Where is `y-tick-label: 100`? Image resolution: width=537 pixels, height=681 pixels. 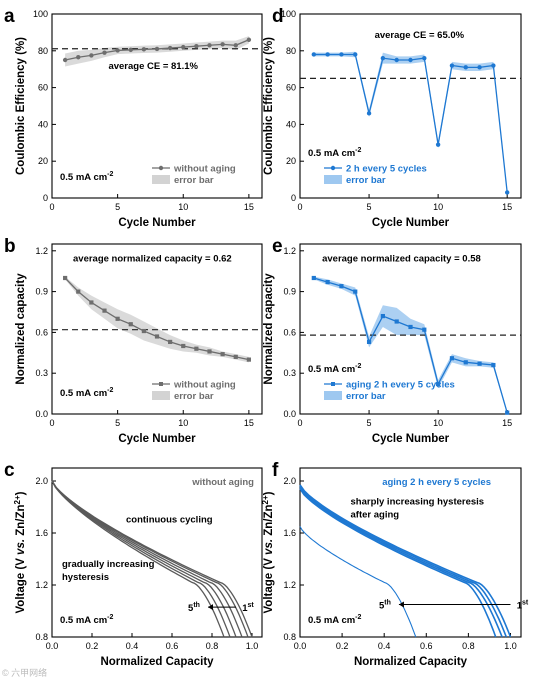 y-tick-label: 100 is located at coordinates (288, 14).